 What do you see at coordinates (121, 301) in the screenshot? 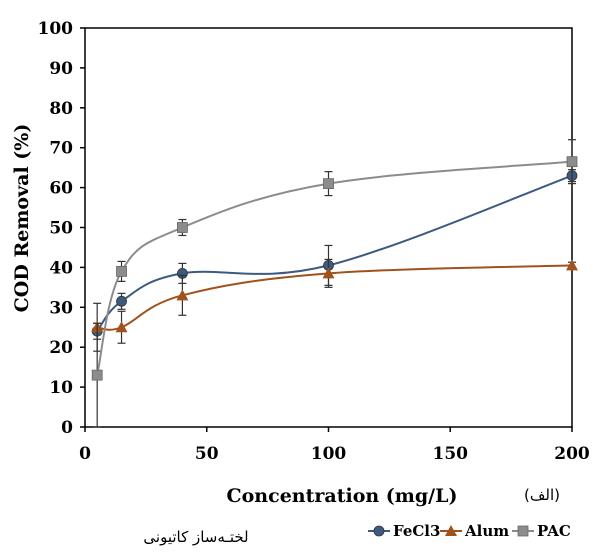
I see `fecl3-point` at bounding box center [121, 301].